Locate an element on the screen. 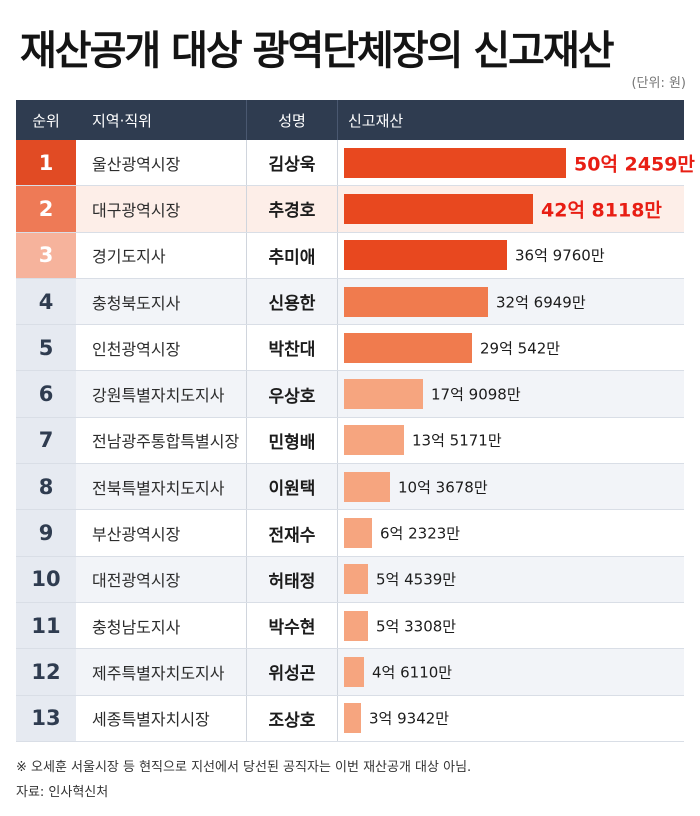 The height and width of the screenshot is (816, 700). region-cell: 인천광역시장 is located at coordinates (136, 349).